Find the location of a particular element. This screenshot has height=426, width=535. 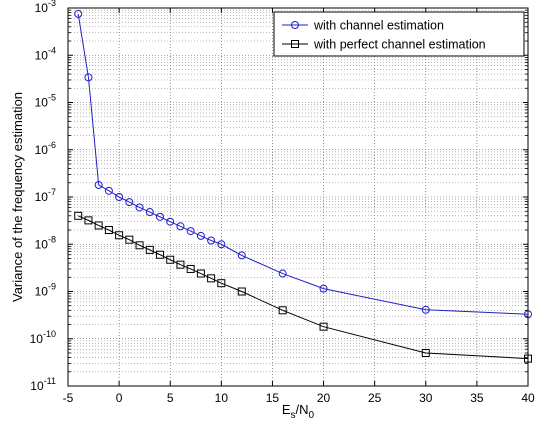

x-tick-label: 10 is located at coordinates (222, 398).